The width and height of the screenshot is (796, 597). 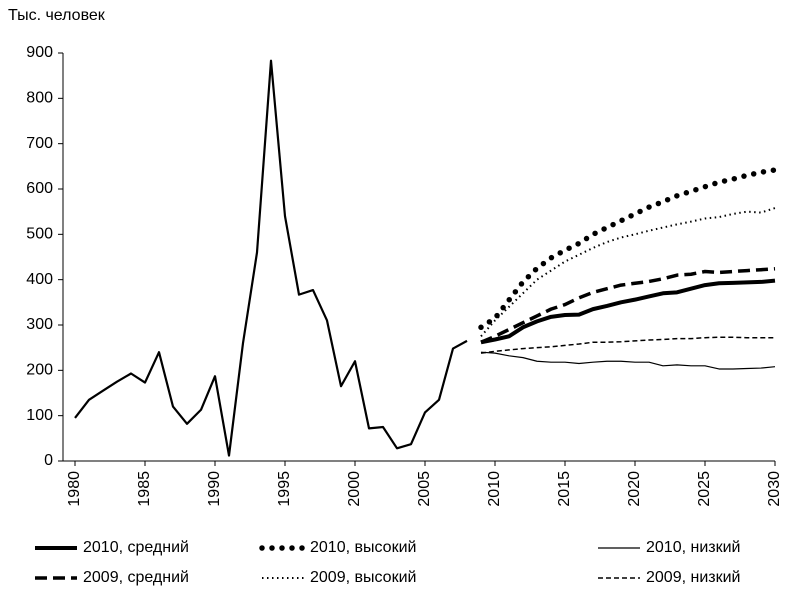 What do you see at coordinates (48, 460) in the screenshot?
I see `y-tick-label: 0` at bounding box center [48, 460].